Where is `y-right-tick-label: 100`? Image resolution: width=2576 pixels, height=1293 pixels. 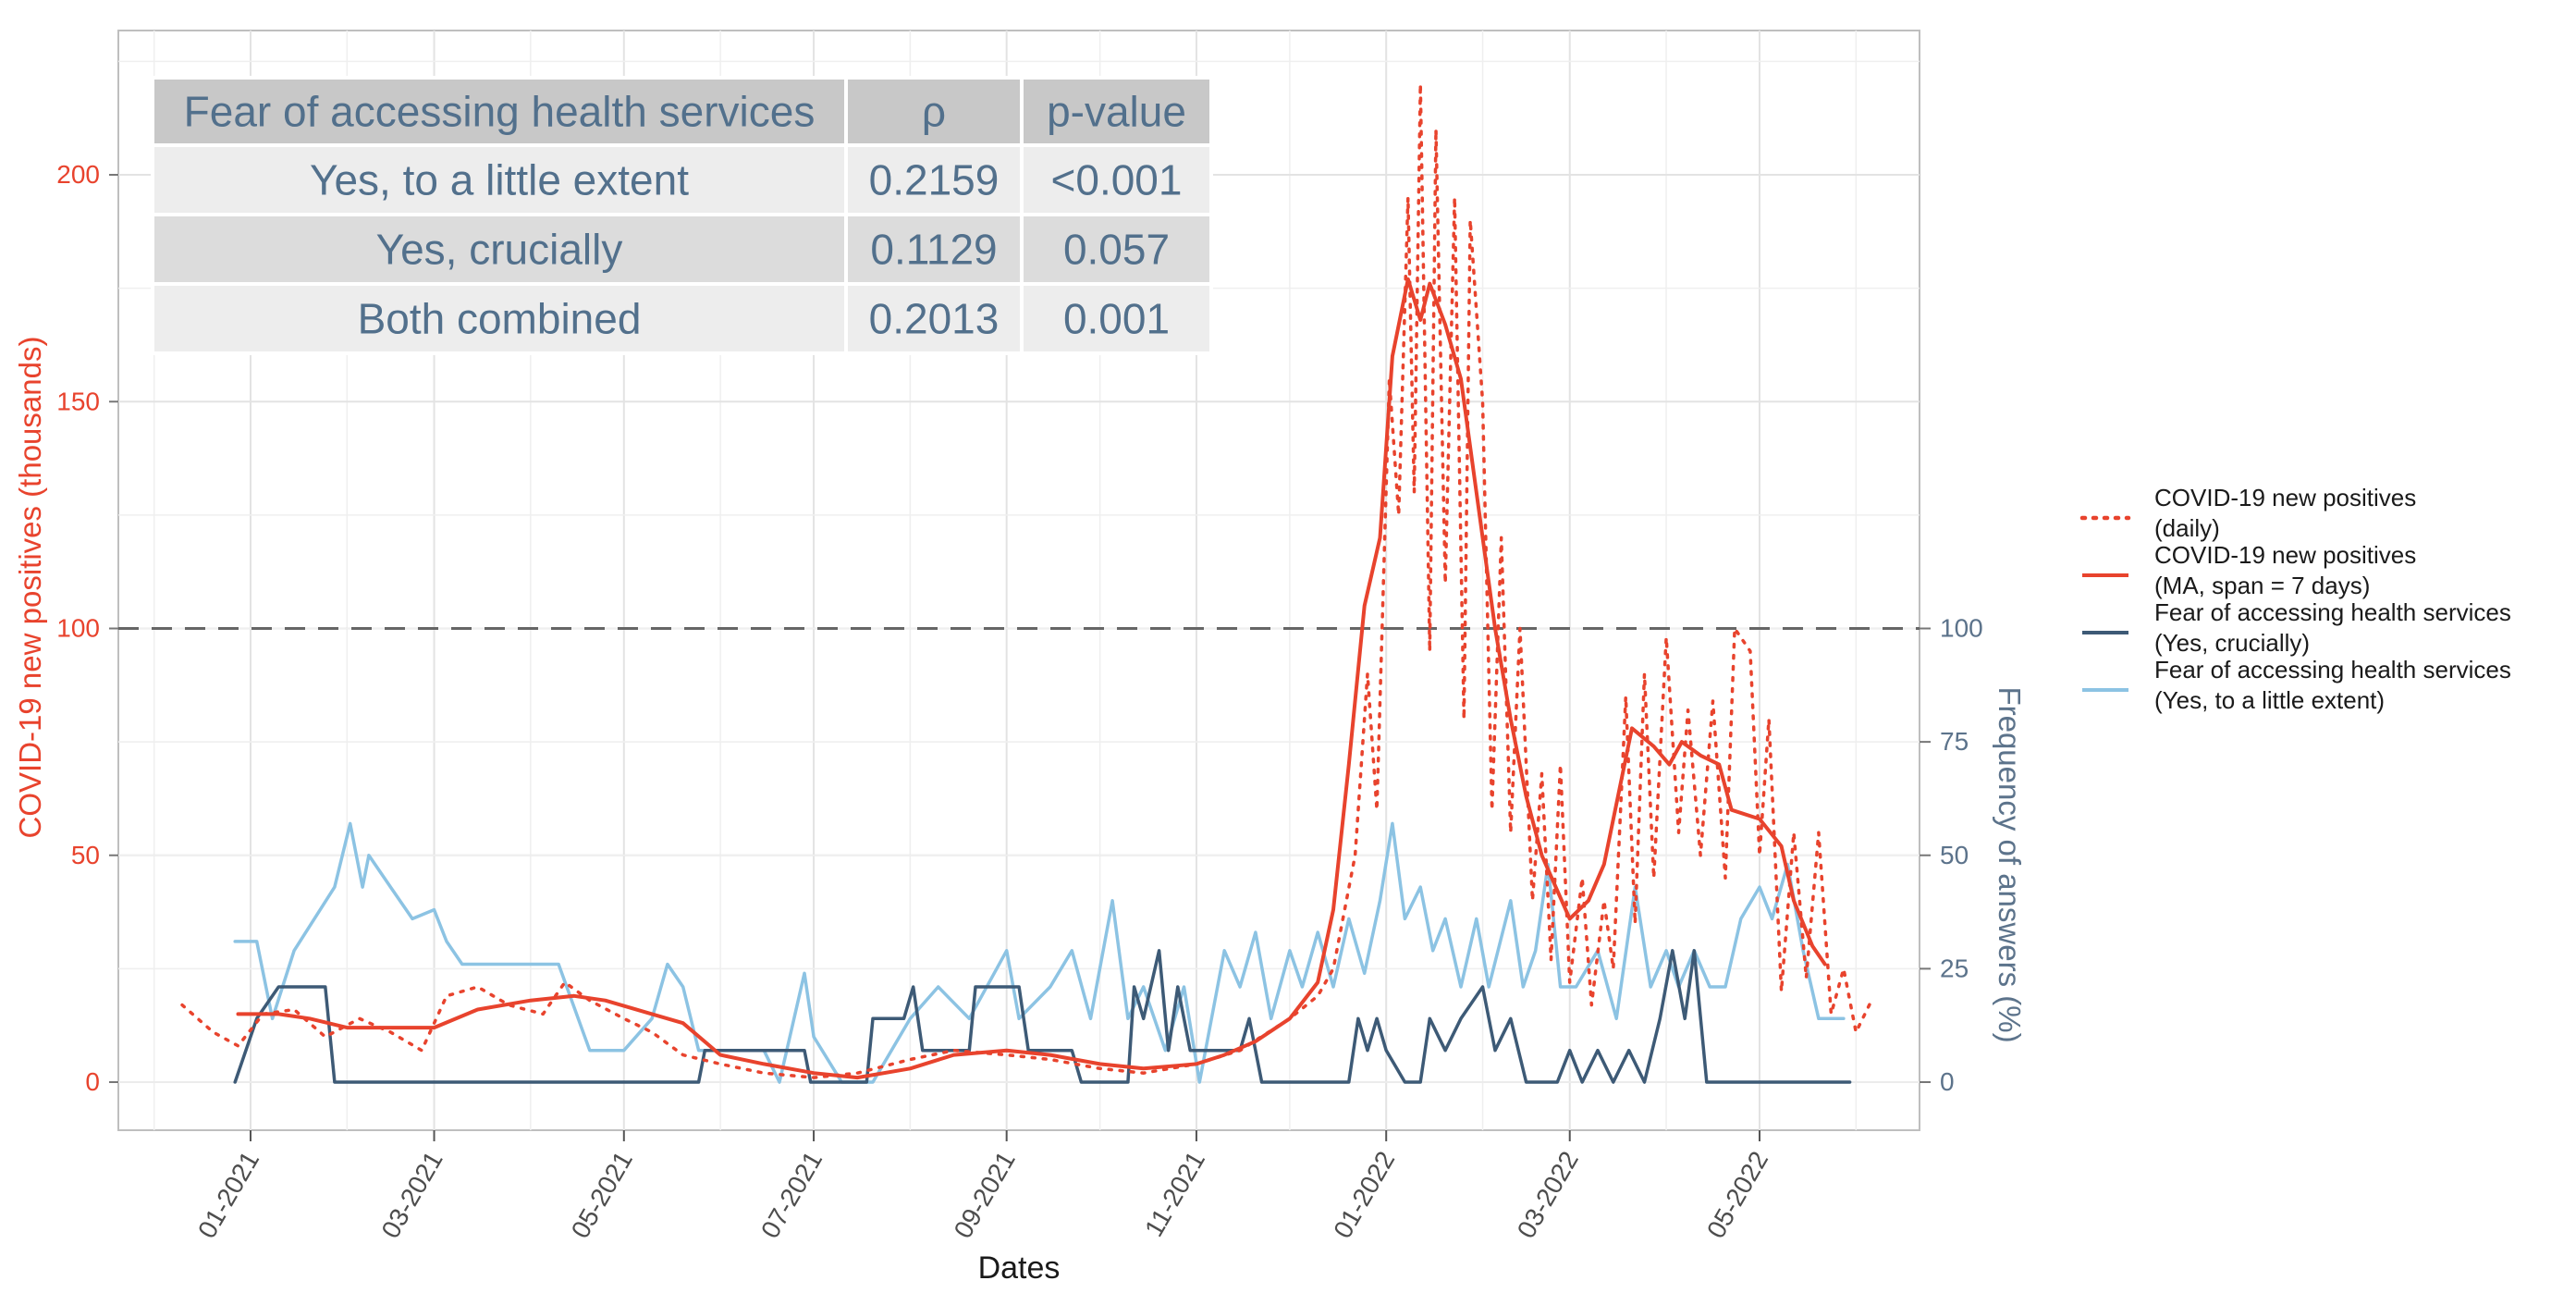 y-right-tick-label: 100 is located at coordinates (1962, 629).